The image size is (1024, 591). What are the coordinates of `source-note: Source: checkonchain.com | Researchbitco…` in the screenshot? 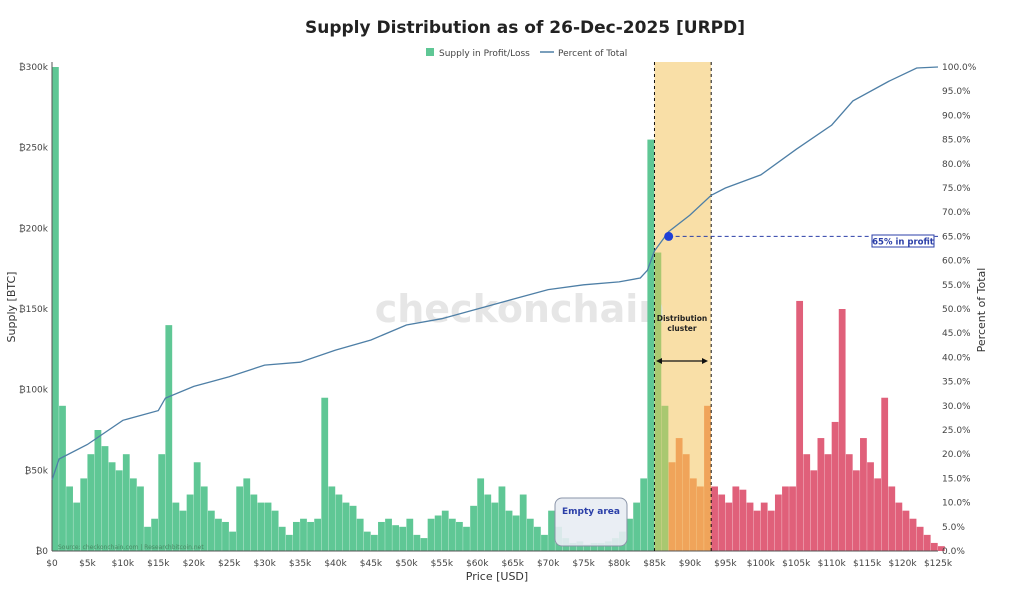 It's located at (131, 547).